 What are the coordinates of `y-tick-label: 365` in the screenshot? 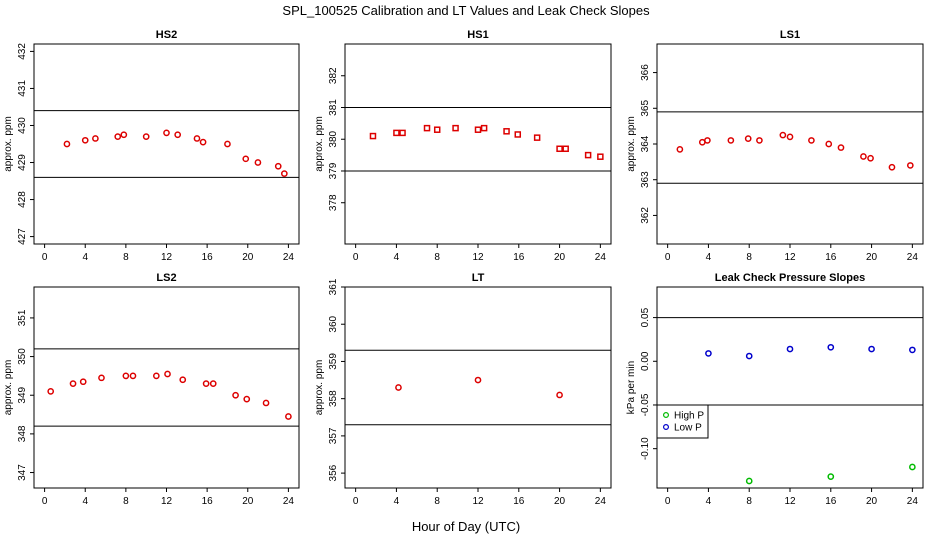 It's located at (645, 108).